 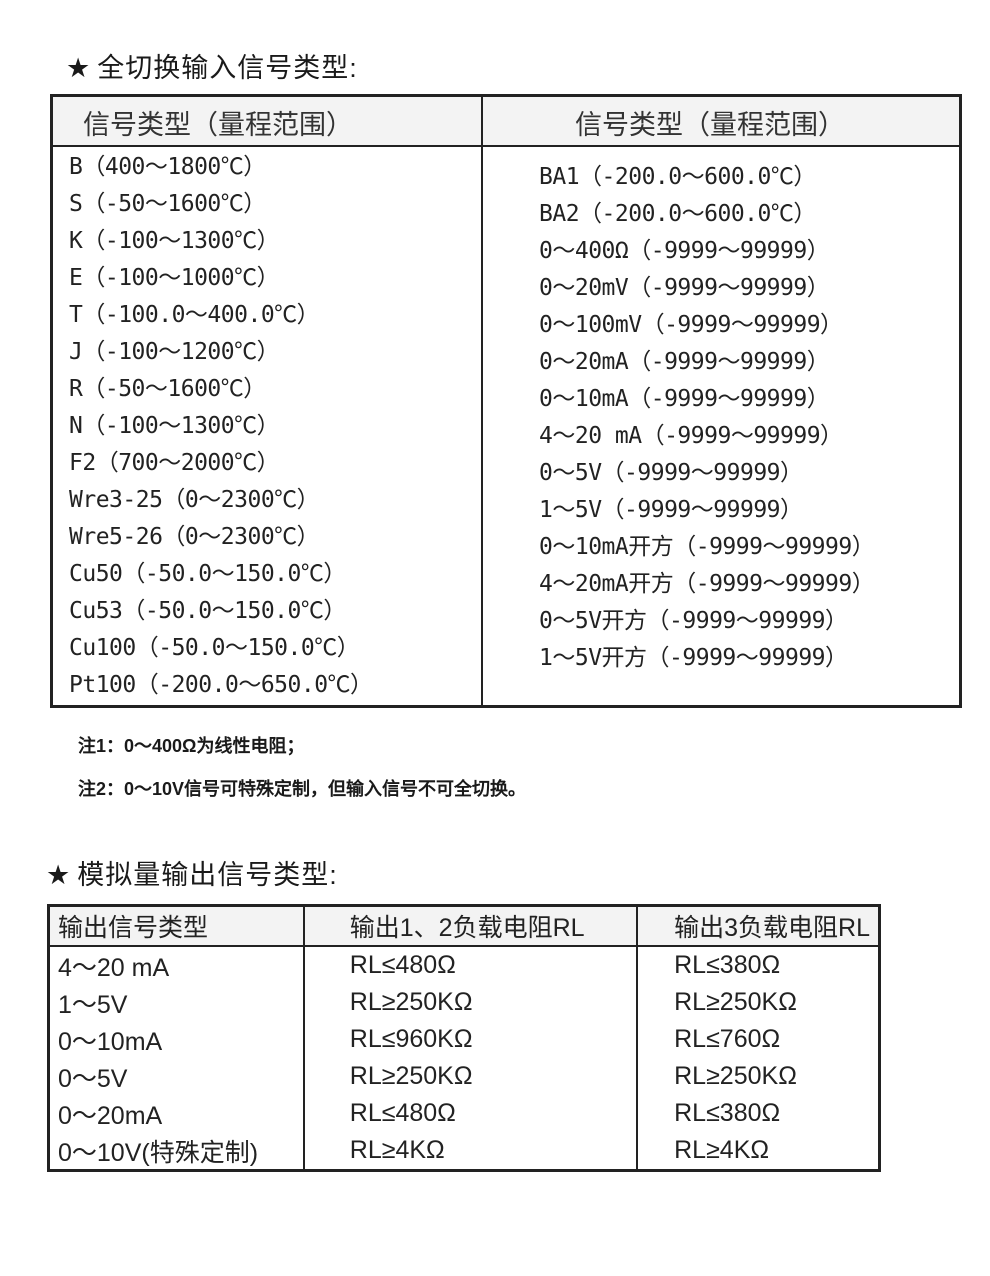 What do you see at coordinates (693, 658) in the screenshot?
I see `list-item: 1～5V开方（-9999～99999）` at bounding box center [693, 658].